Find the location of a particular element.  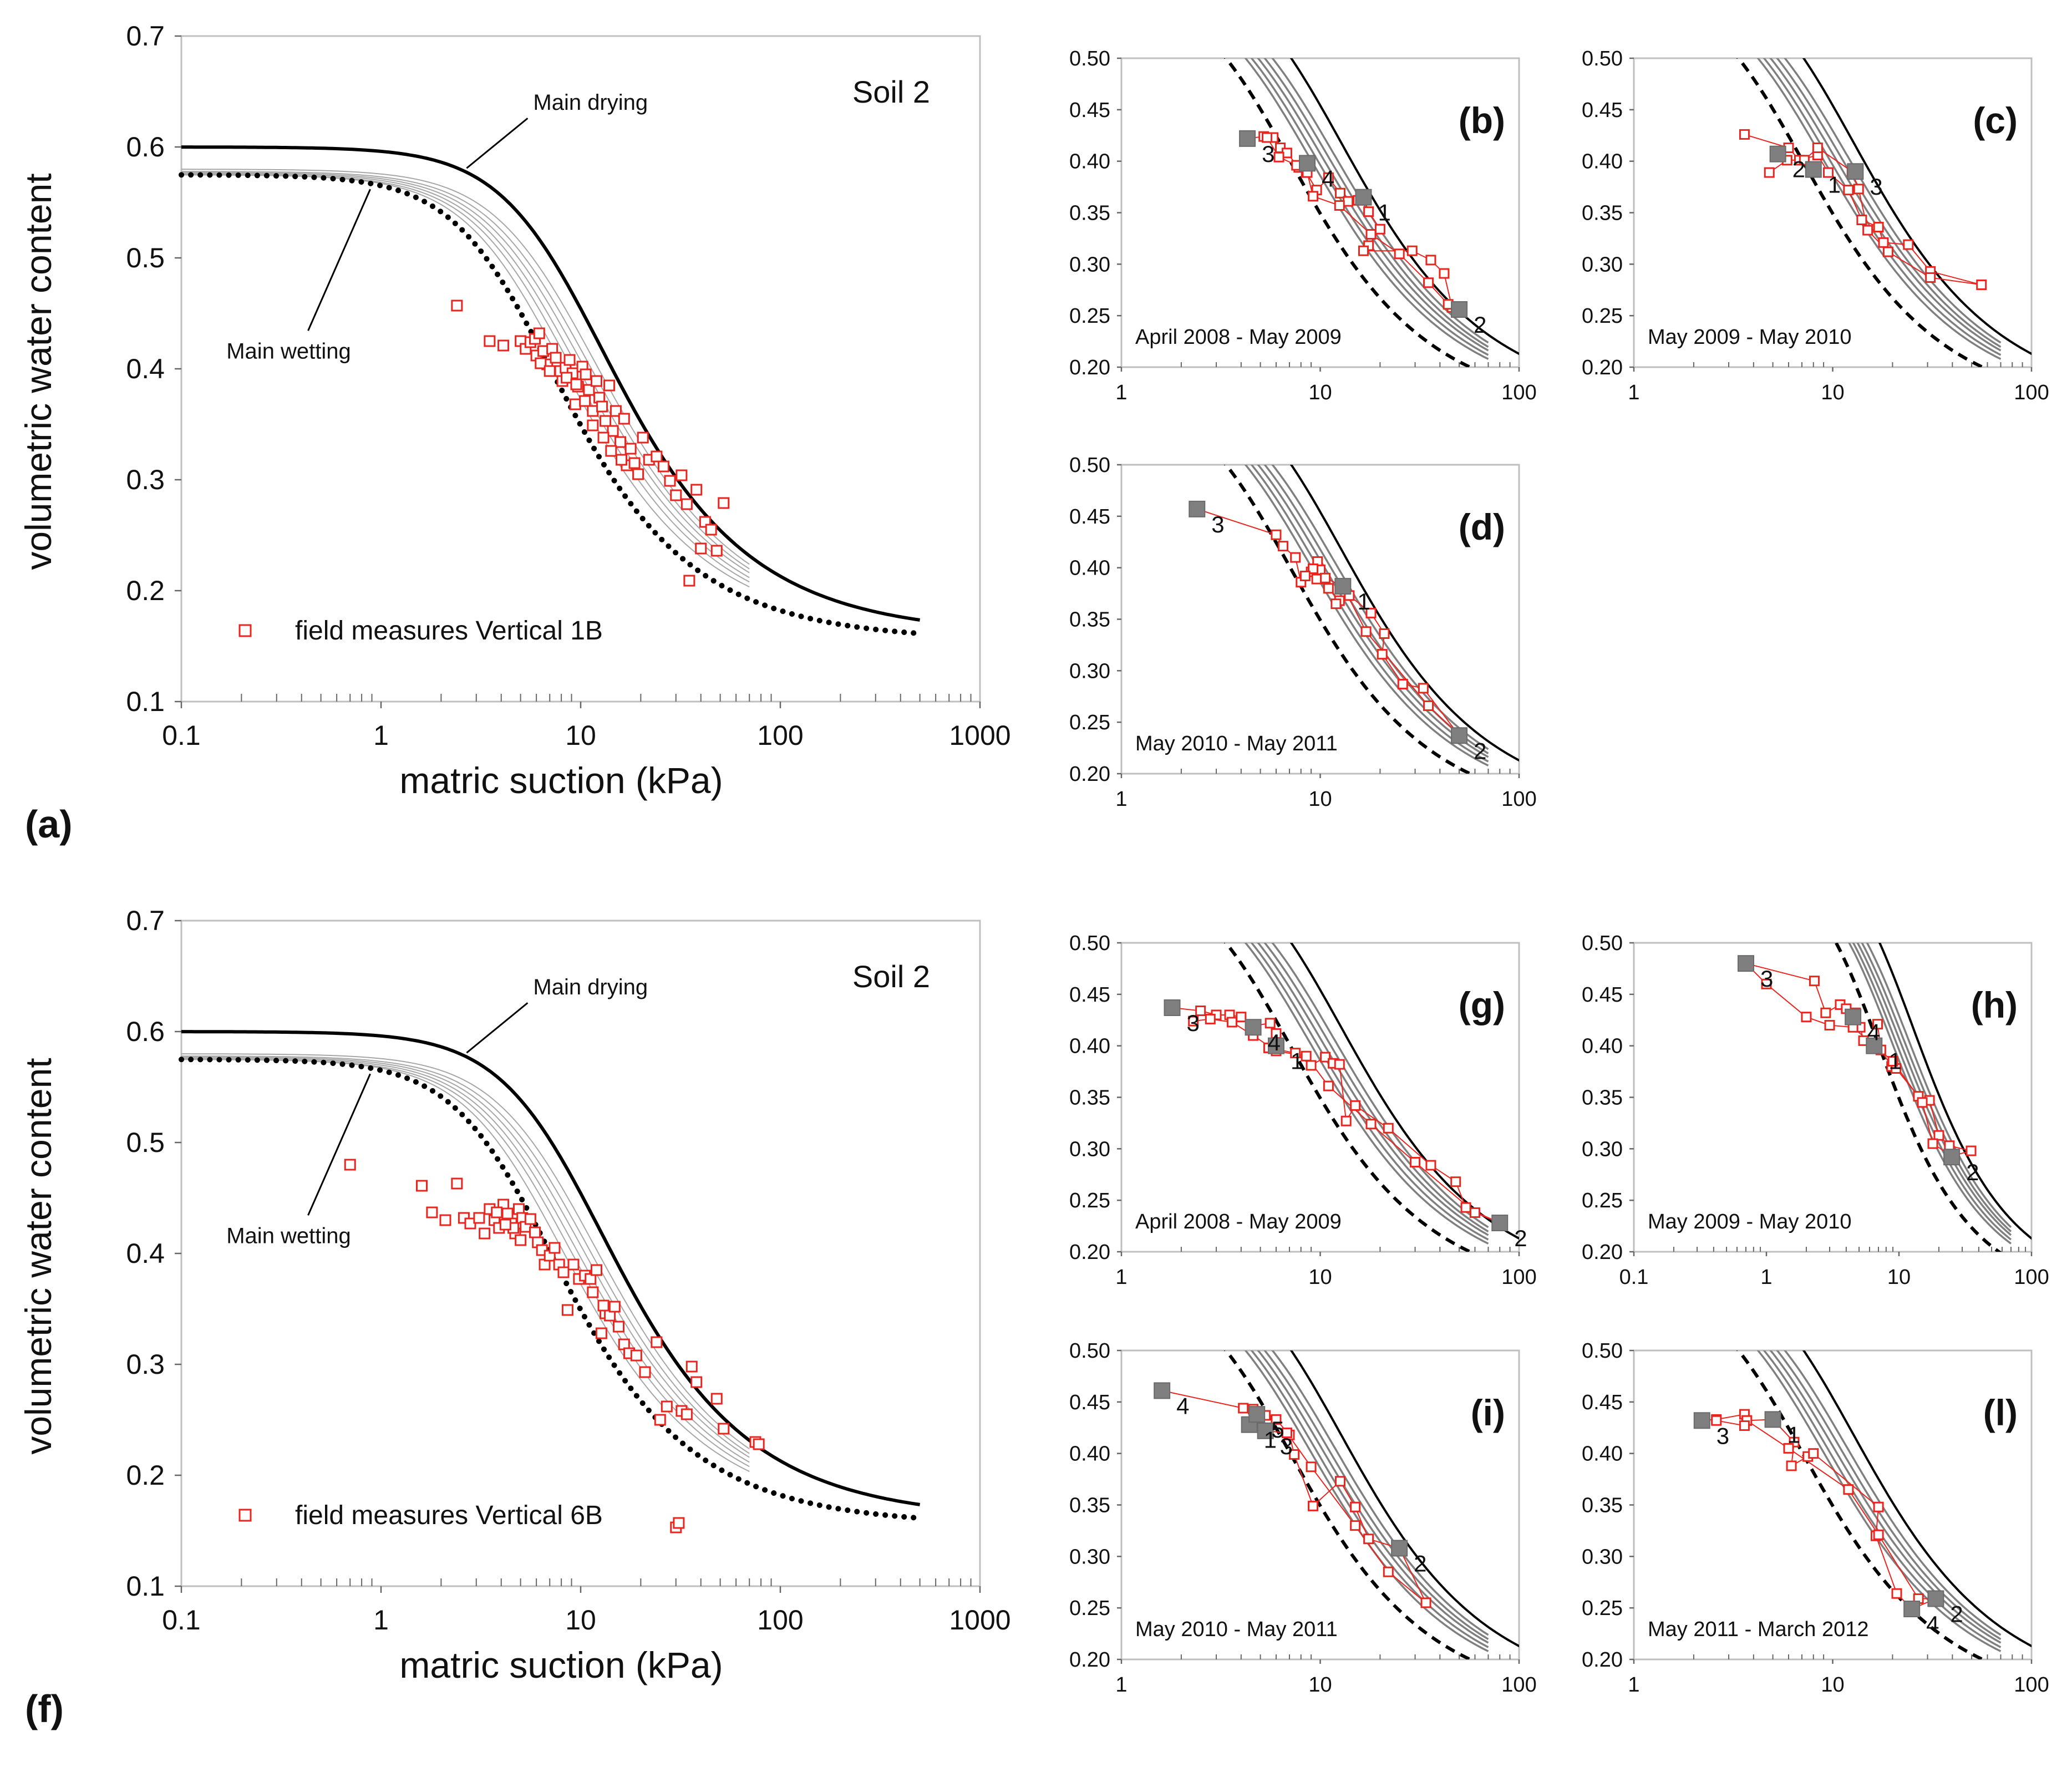

x-tick-label: 0.1 is located at coordinates (1634, 1277).